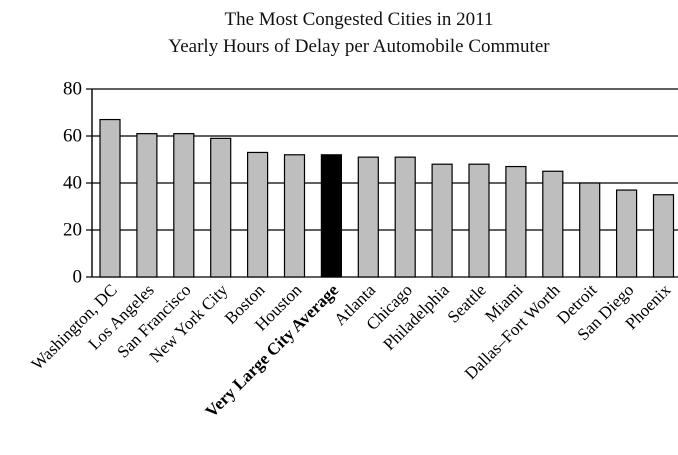 Image resolution: width=678 pixels, height=455 pixels. Describe the element at coordinates (72, 88) in the screenshot. I see `y-tick-label: 80` at that location.